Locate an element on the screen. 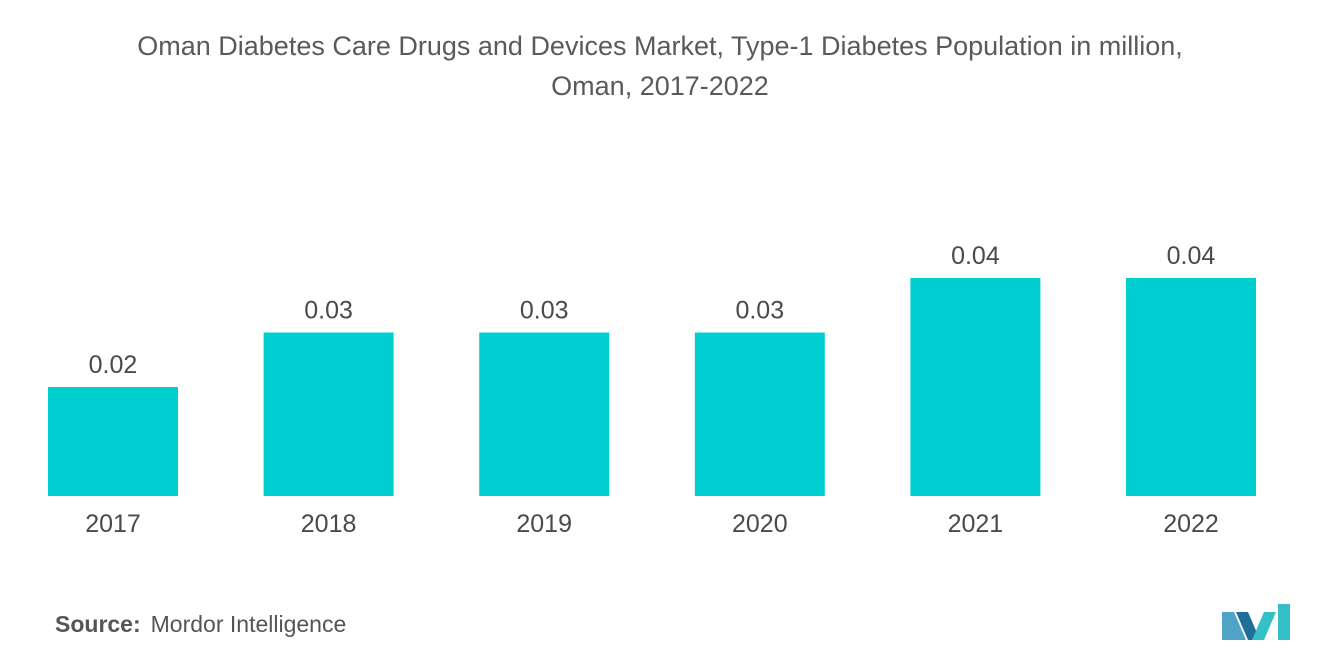 The width and height of the screenshot is (1320, 665). value-label-2017: 0.02 is located at coordinates (113, 365).